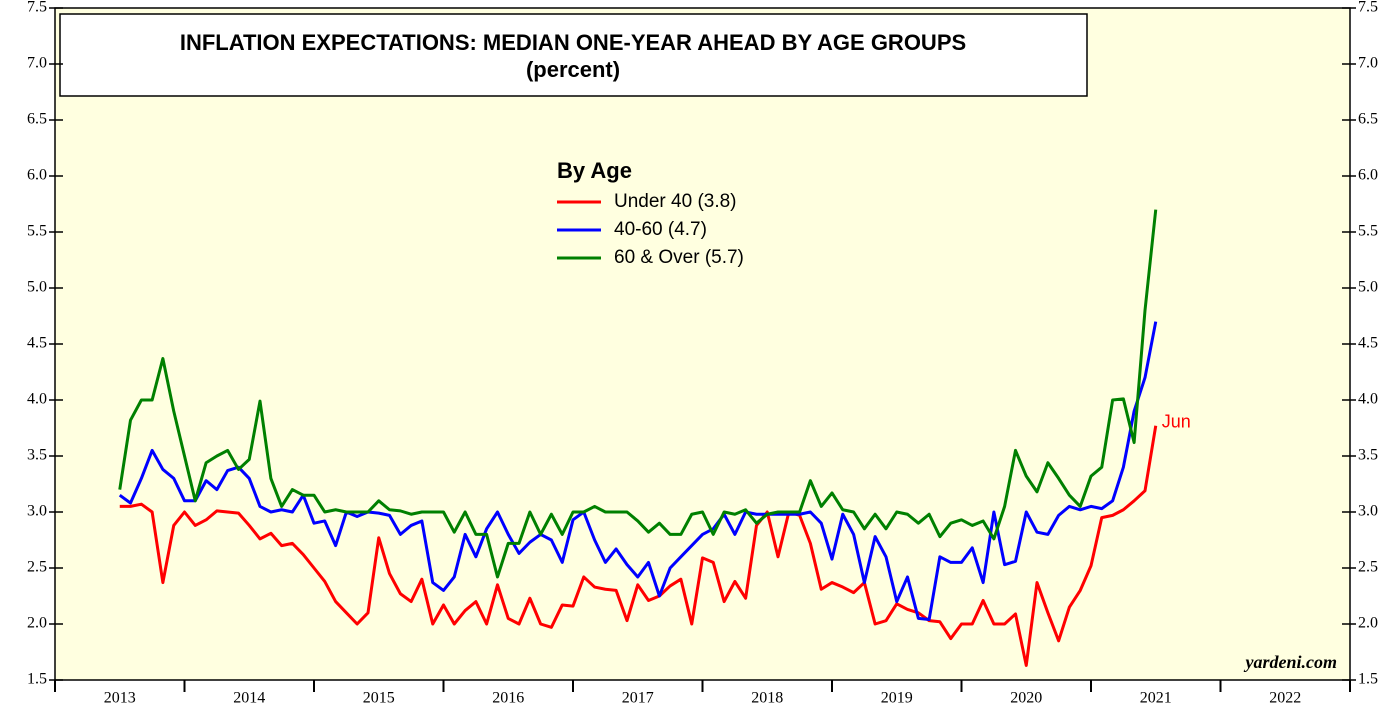  Describe the element at coordinates (1368, 8) in the screenshot. I see `y2-tick-label: 7.5` at that location.